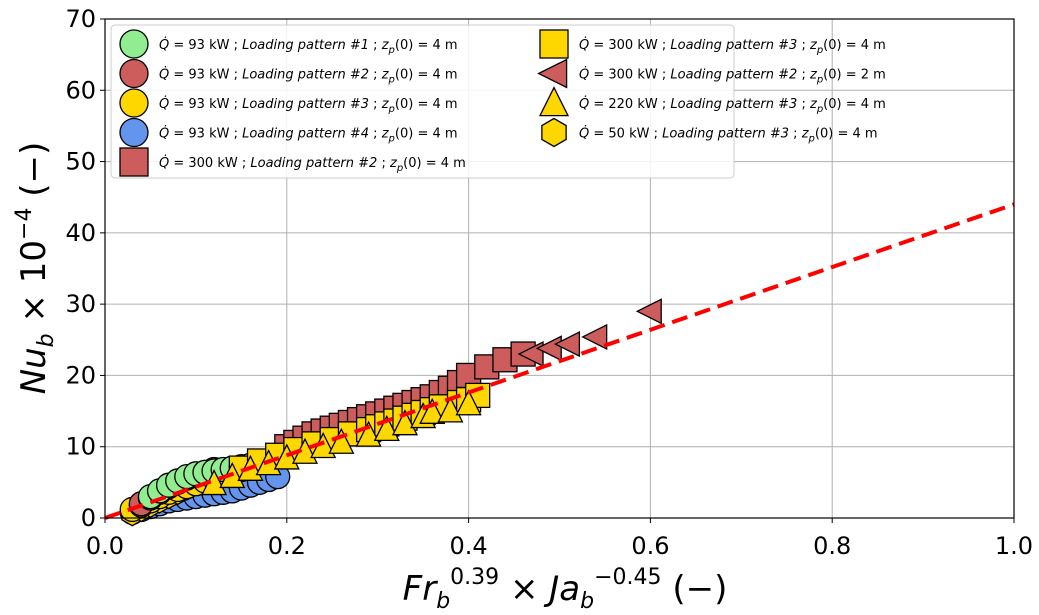 Image resolution: width=1039 pixels, height=615 pixels. I want to click on y-tick-label: 70, so click(80, 19).